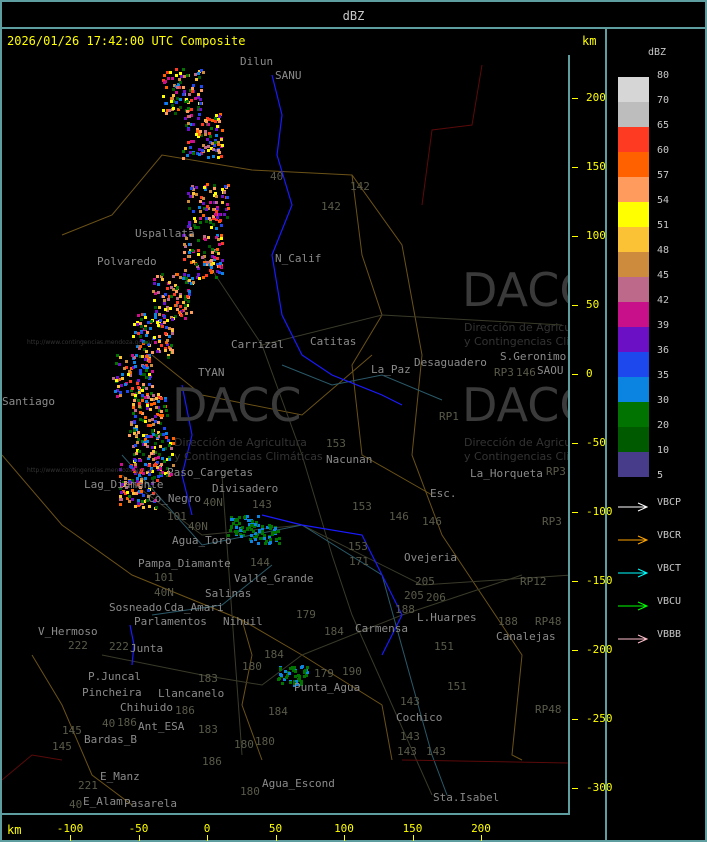 This screenshot has width=707, height=842. Describe the element at coordinates (198, 526) in the screenshot. I see `route-number: 40N` at that location.